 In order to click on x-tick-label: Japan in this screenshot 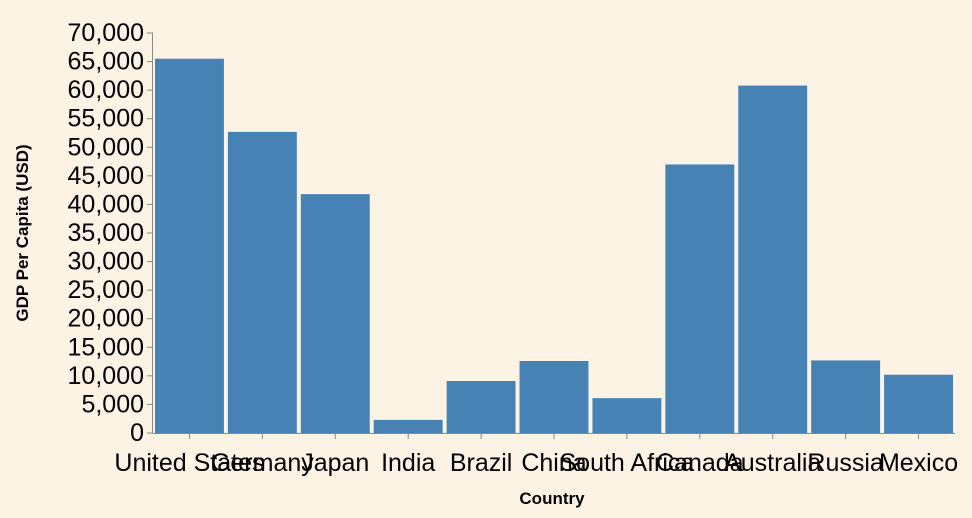, I will do `click(335, 463)`.